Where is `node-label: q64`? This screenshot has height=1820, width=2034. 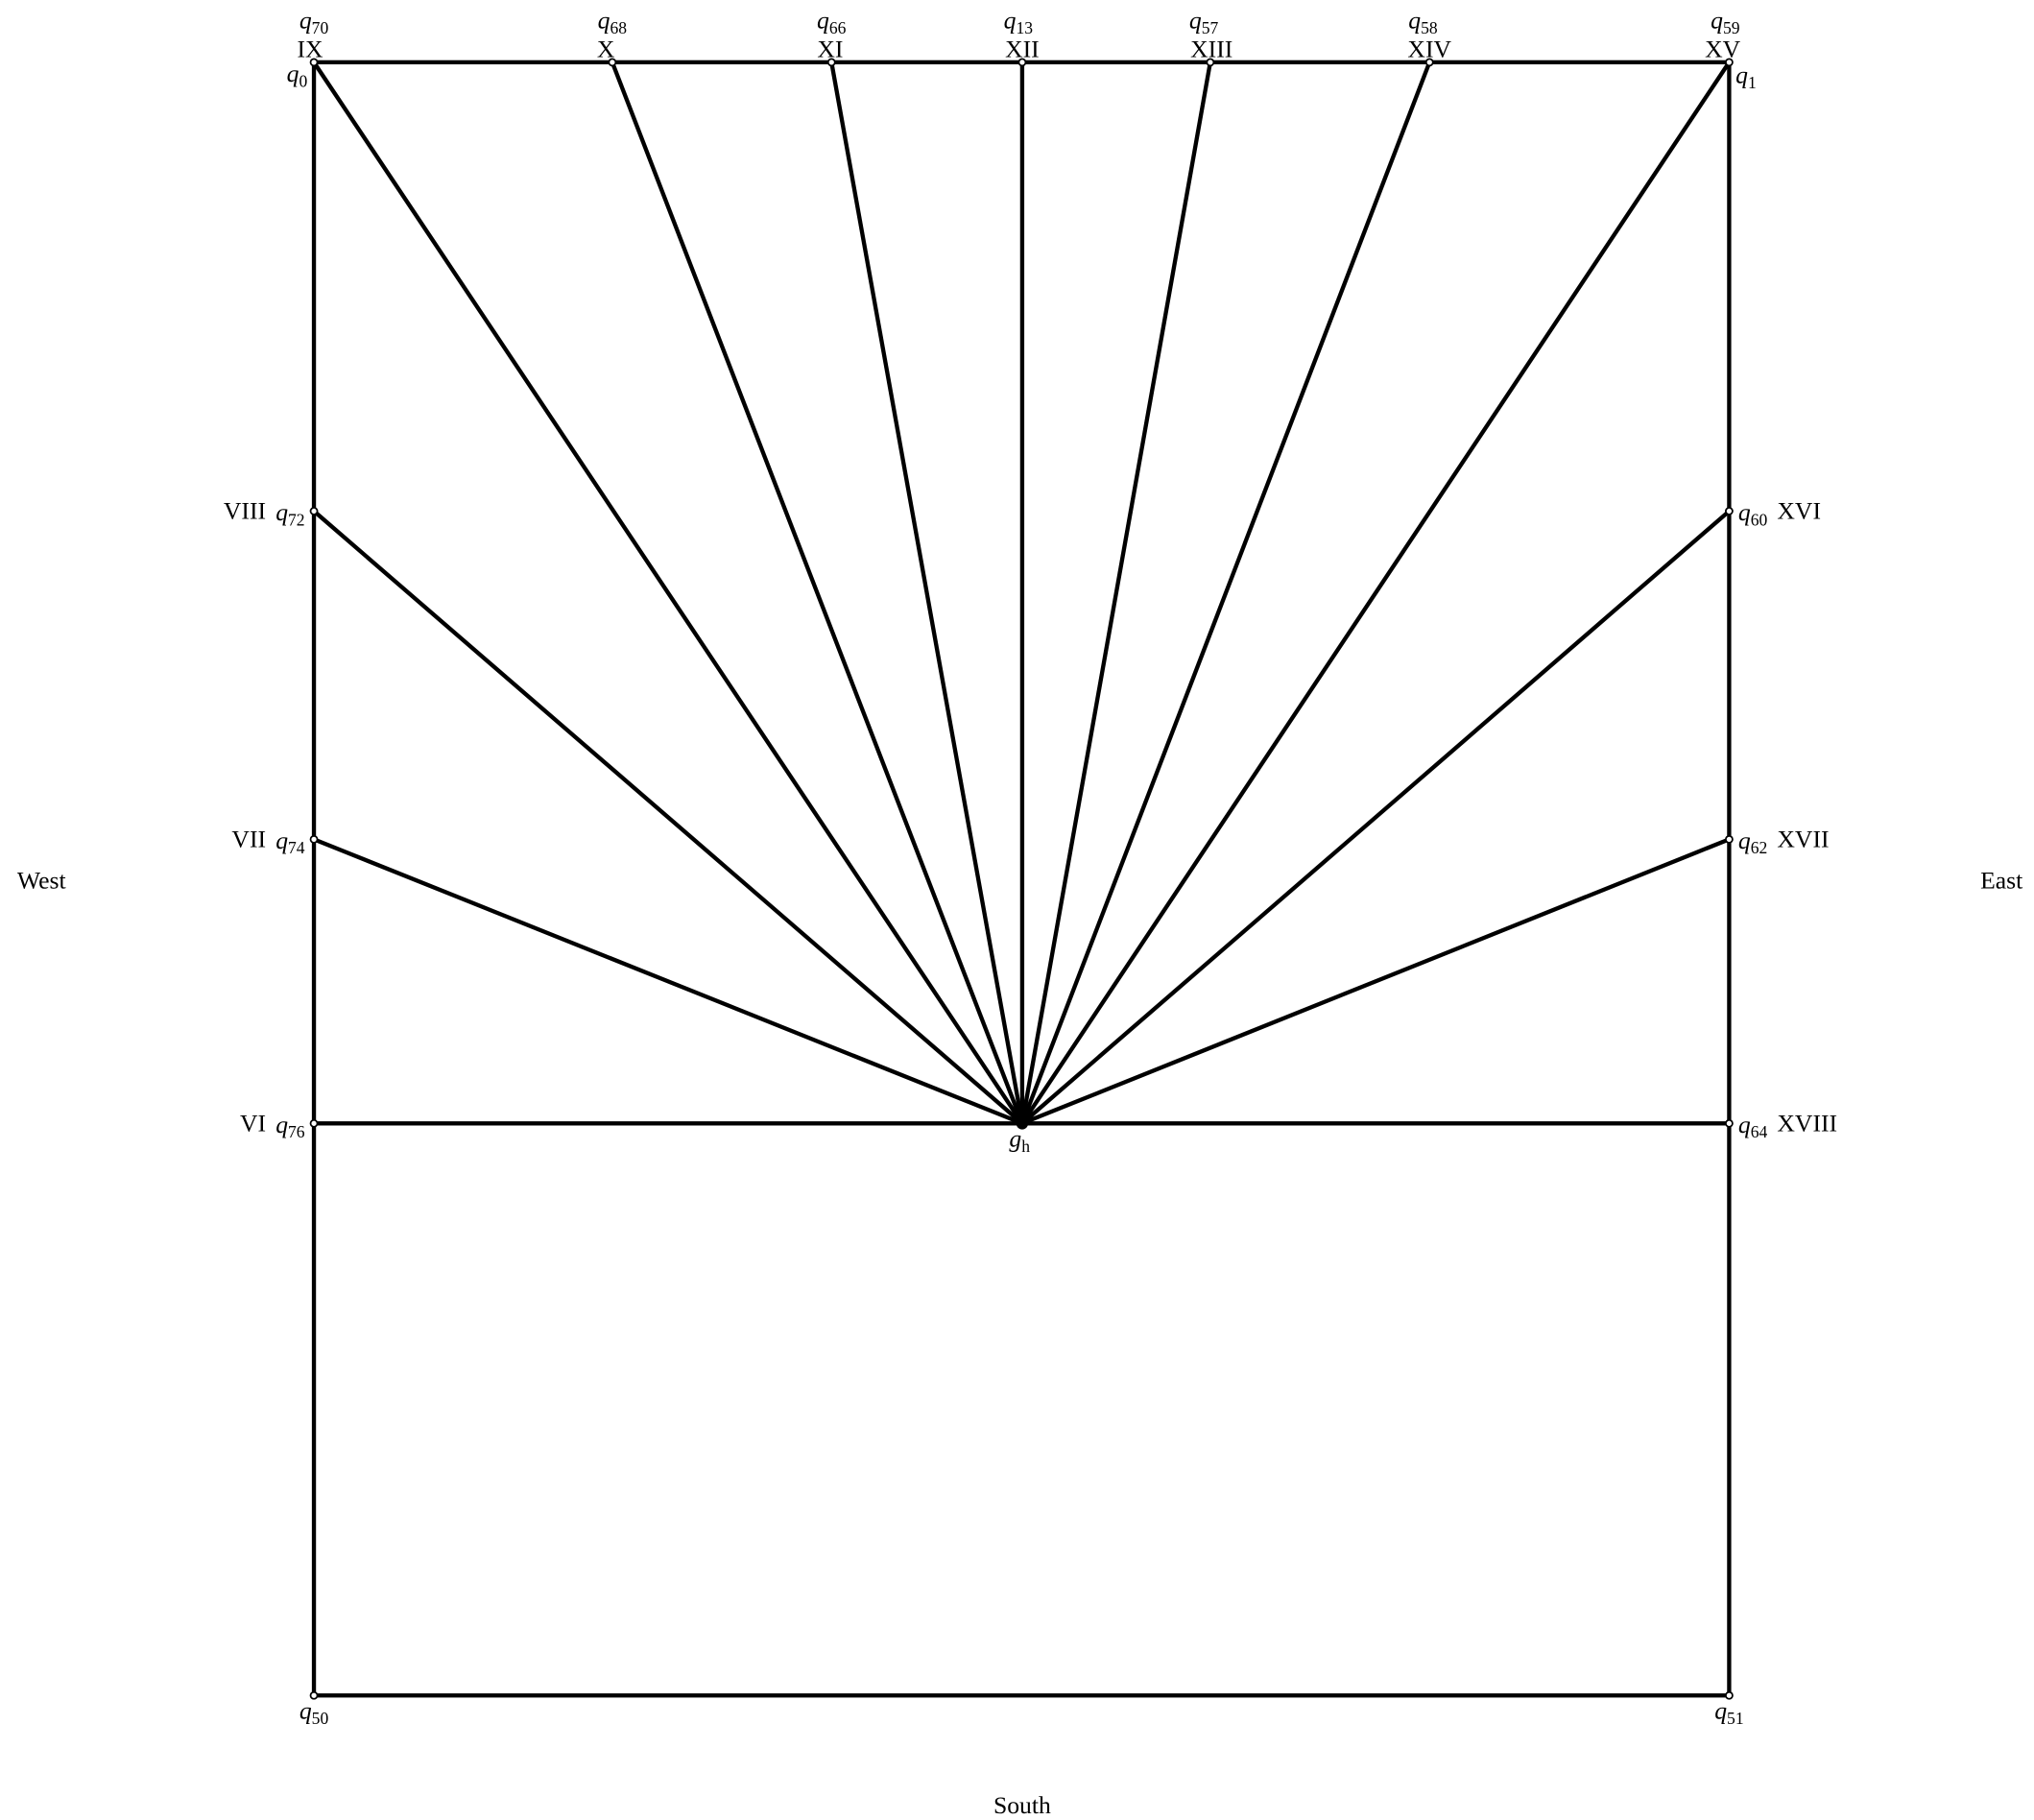 node-label: q64 is located at coordinates (1753, 1126).